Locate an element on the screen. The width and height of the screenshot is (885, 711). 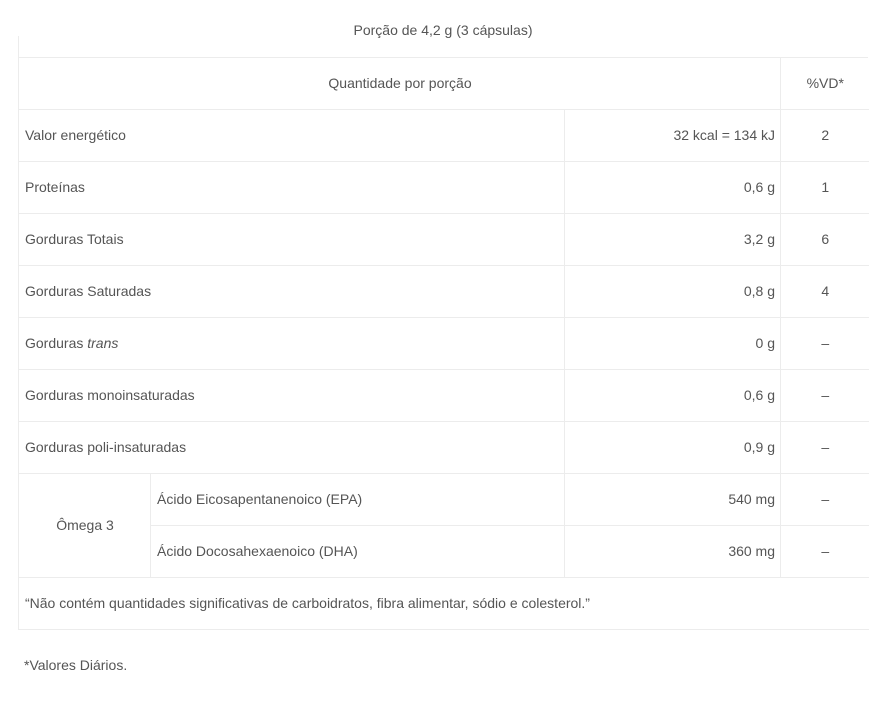
nutrient-label: Valor energético is located at coordinates (291, 135).